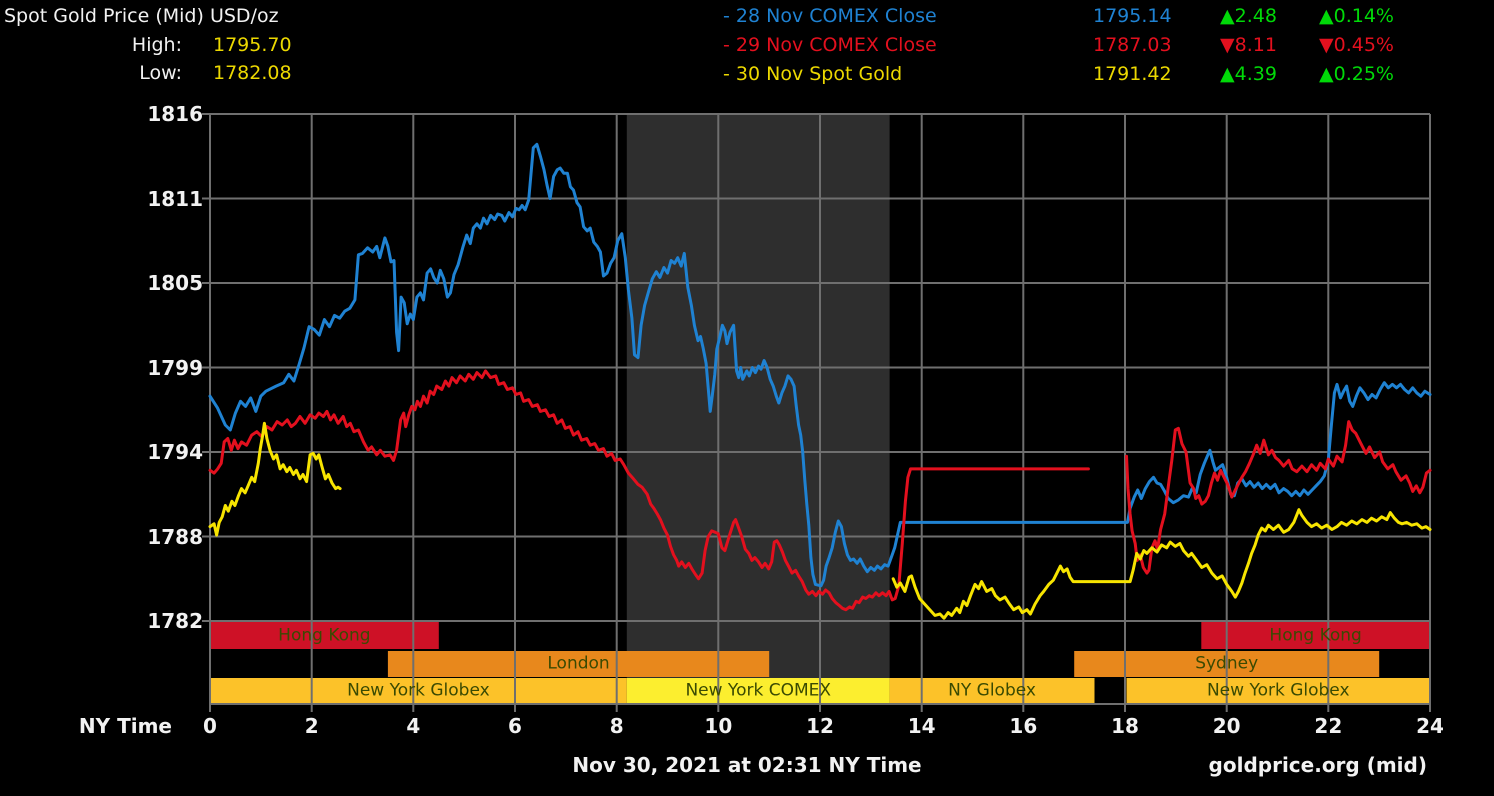  What do you see at coordinates (1356, 45) in the screenshot?
I see `legend-change-pct: ▼0.45%` at bounding box center [1356, 45].